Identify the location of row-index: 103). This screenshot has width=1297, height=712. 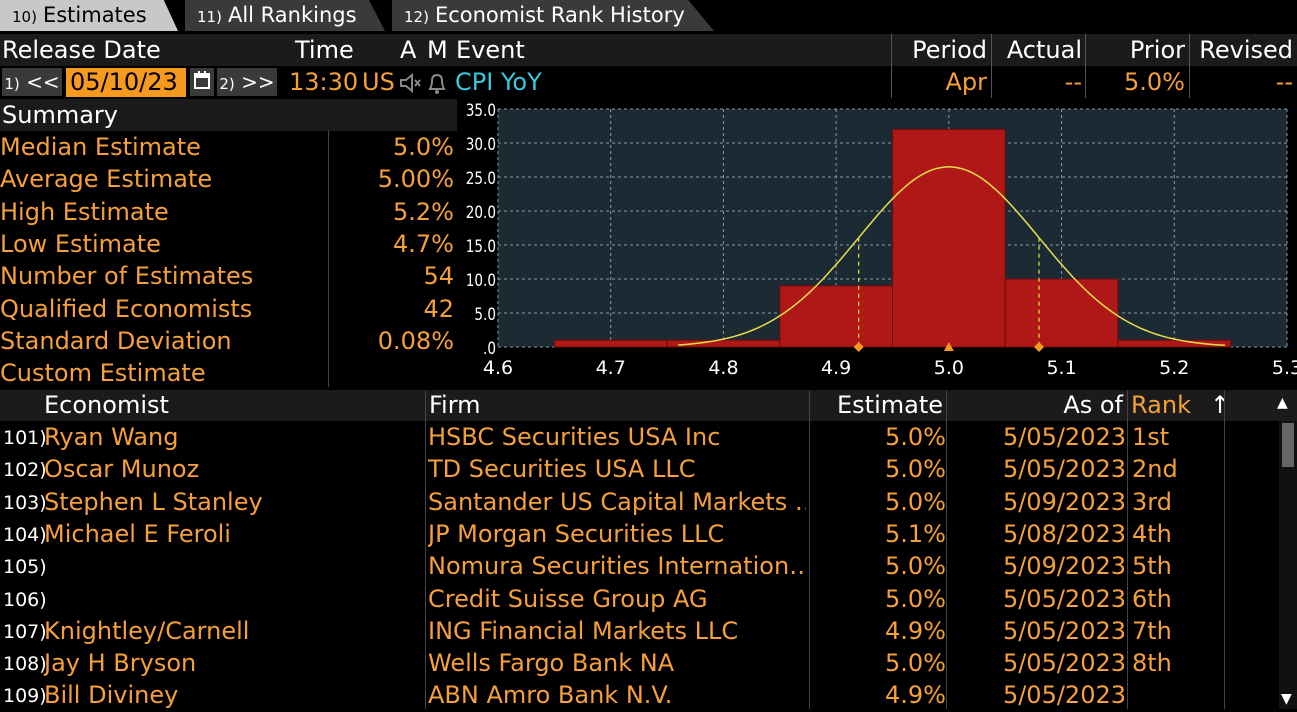
(25, 502).